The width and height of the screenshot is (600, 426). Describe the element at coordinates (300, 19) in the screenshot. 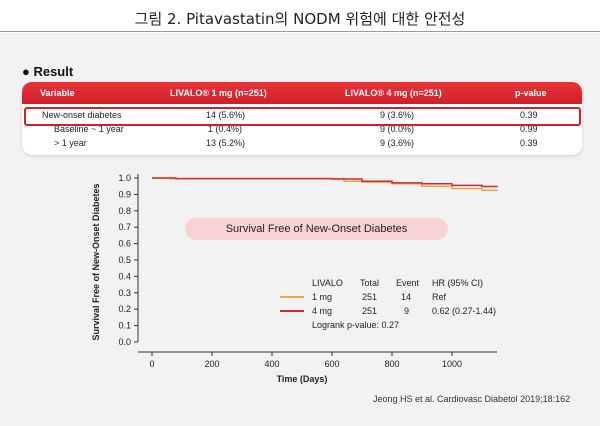

I see `page-title: 그림 2. Pitavastatin의 NODM 위험에 대한 안전성` at that location.